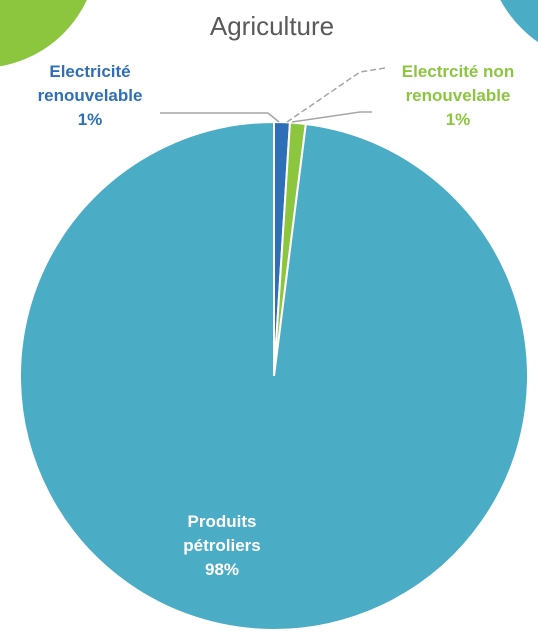 The width and height of the screenshot is (538, 634). Describe the element at coordinates (90, 83) in the screenshot. I see `label-name: Electricité renouvelable` at that location.